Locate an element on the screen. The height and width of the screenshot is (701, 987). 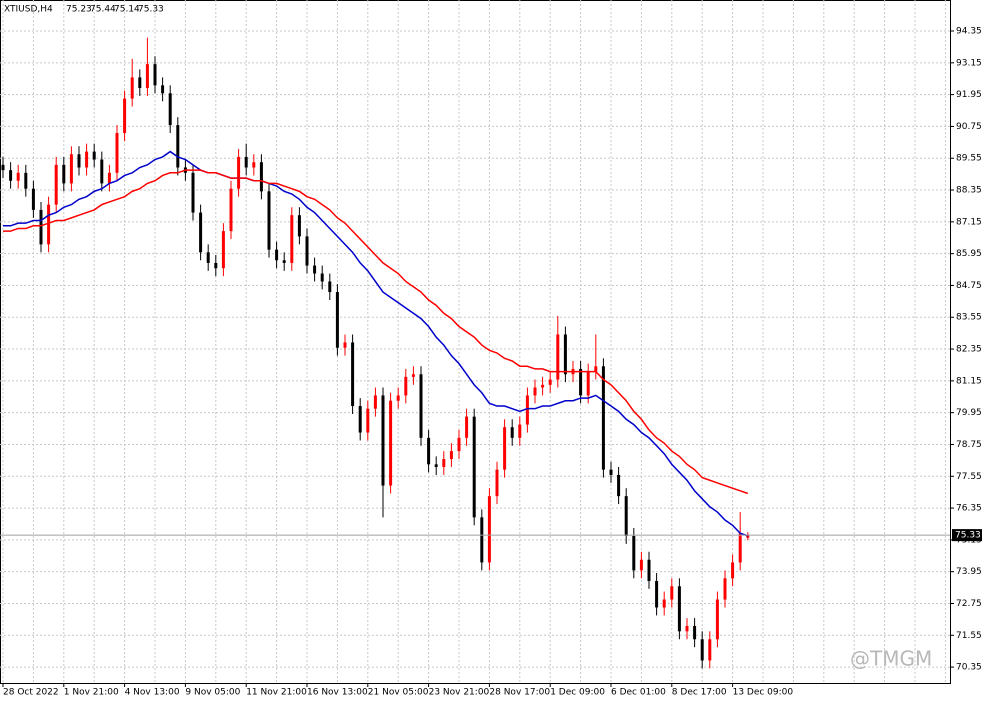
x-tick-label: 13 Dec 09:00 is located at coordinates (763, 693).